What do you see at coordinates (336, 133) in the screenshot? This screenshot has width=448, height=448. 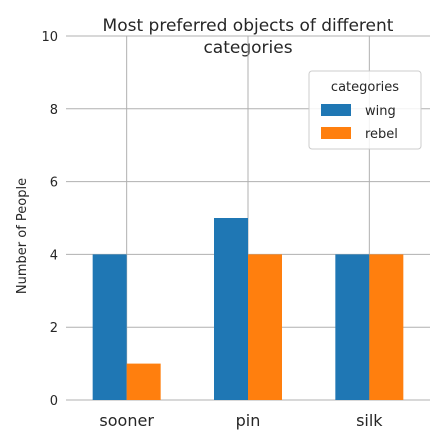 I see `legend-swatch-rebel` at bounding box center [336, 133].